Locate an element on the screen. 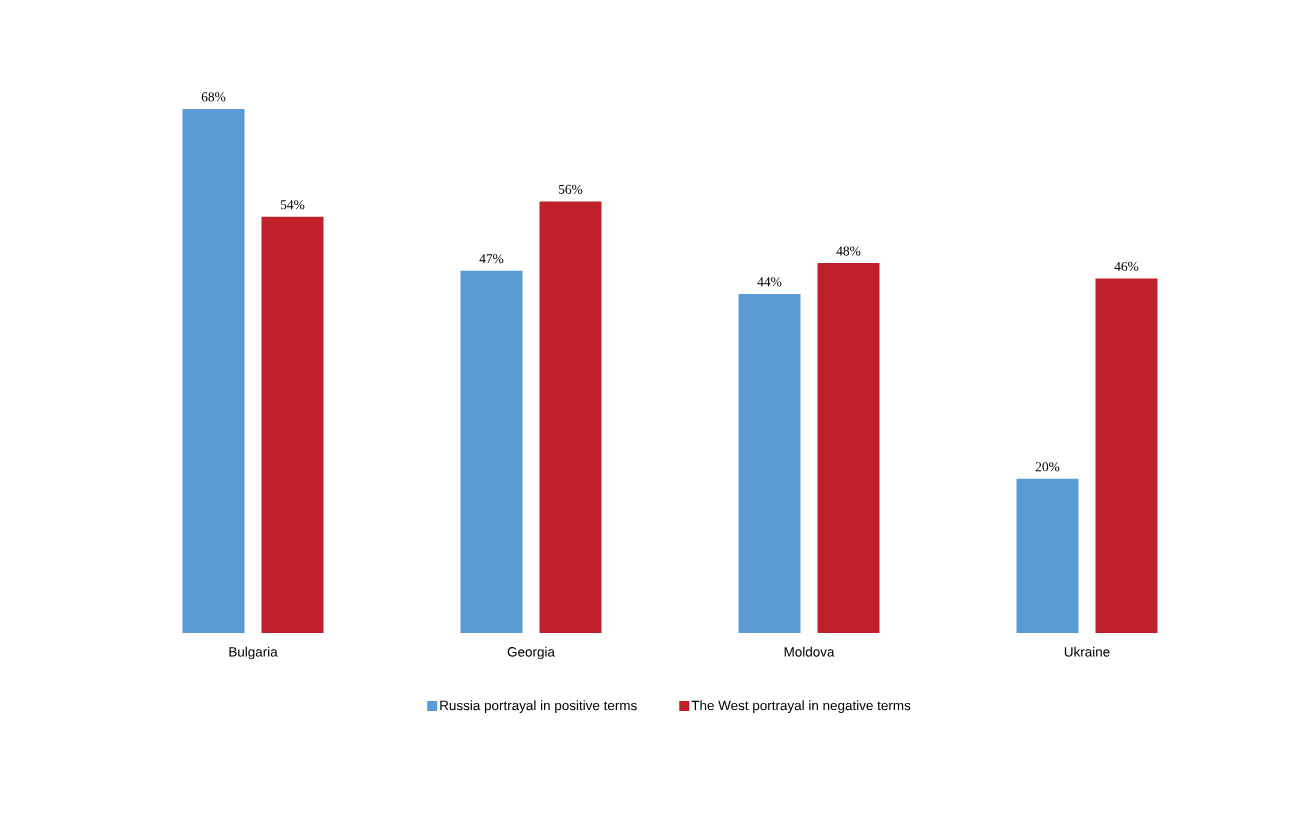 The image size is (1306, 813). data-label: 47% is located at coordinates (491, 259).